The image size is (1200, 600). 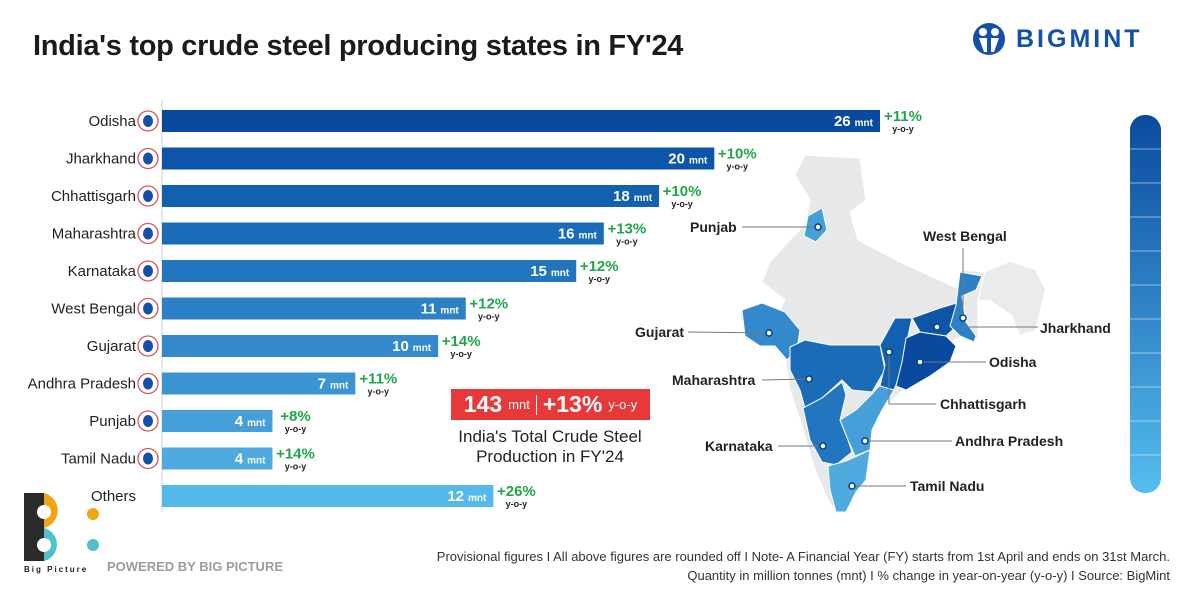 I want to click on caption-line-2: Production in FY'24, so click(x=550, y=456).